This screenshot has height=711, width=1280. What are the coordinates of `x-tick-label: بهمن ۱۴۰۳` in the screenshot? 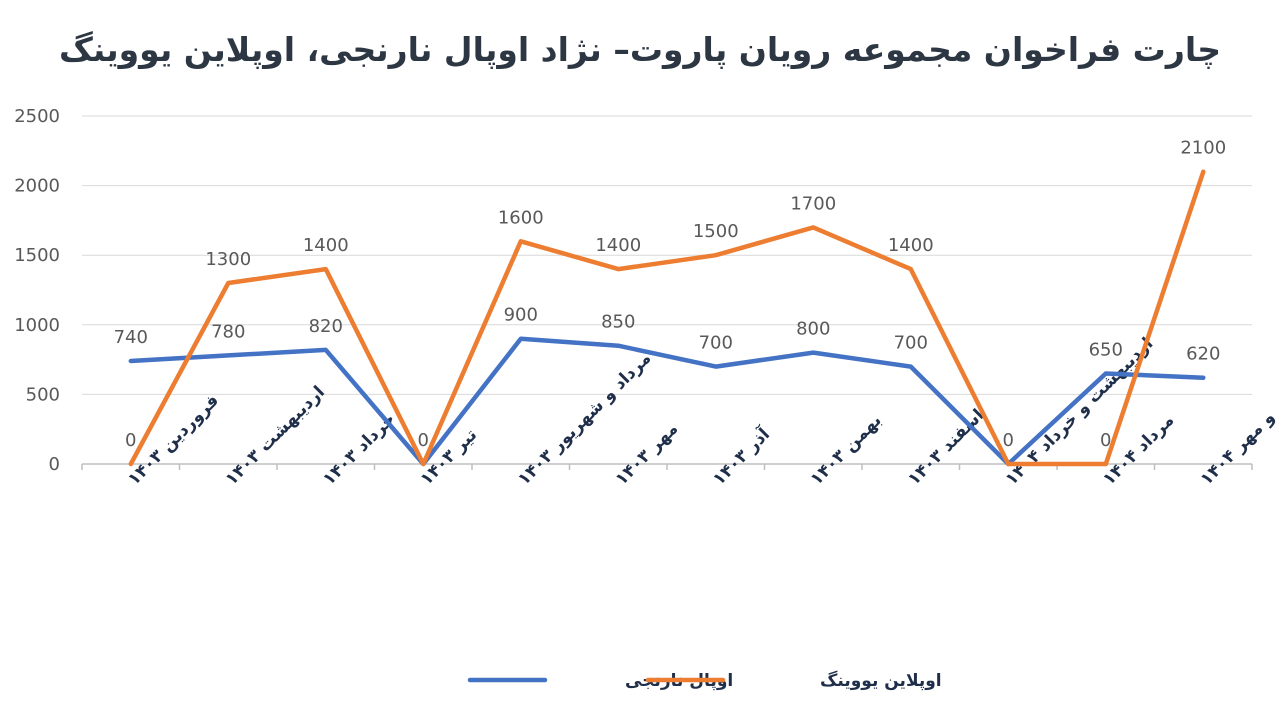 It's located at (846, 450).